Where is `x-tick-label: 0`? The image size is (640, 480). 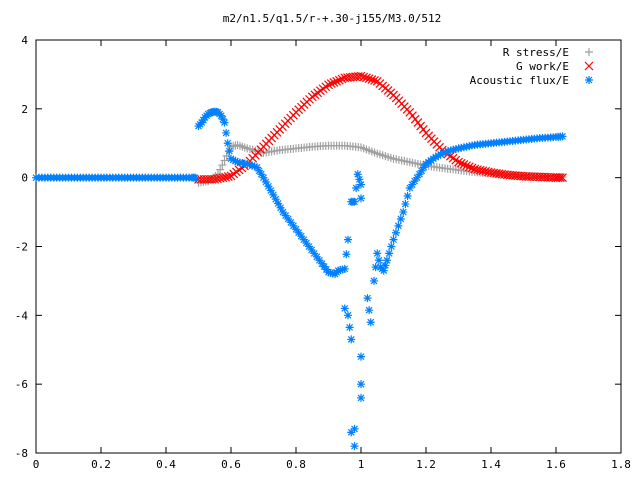 x-tick-label: 0 is located at coordinates (36, 464).